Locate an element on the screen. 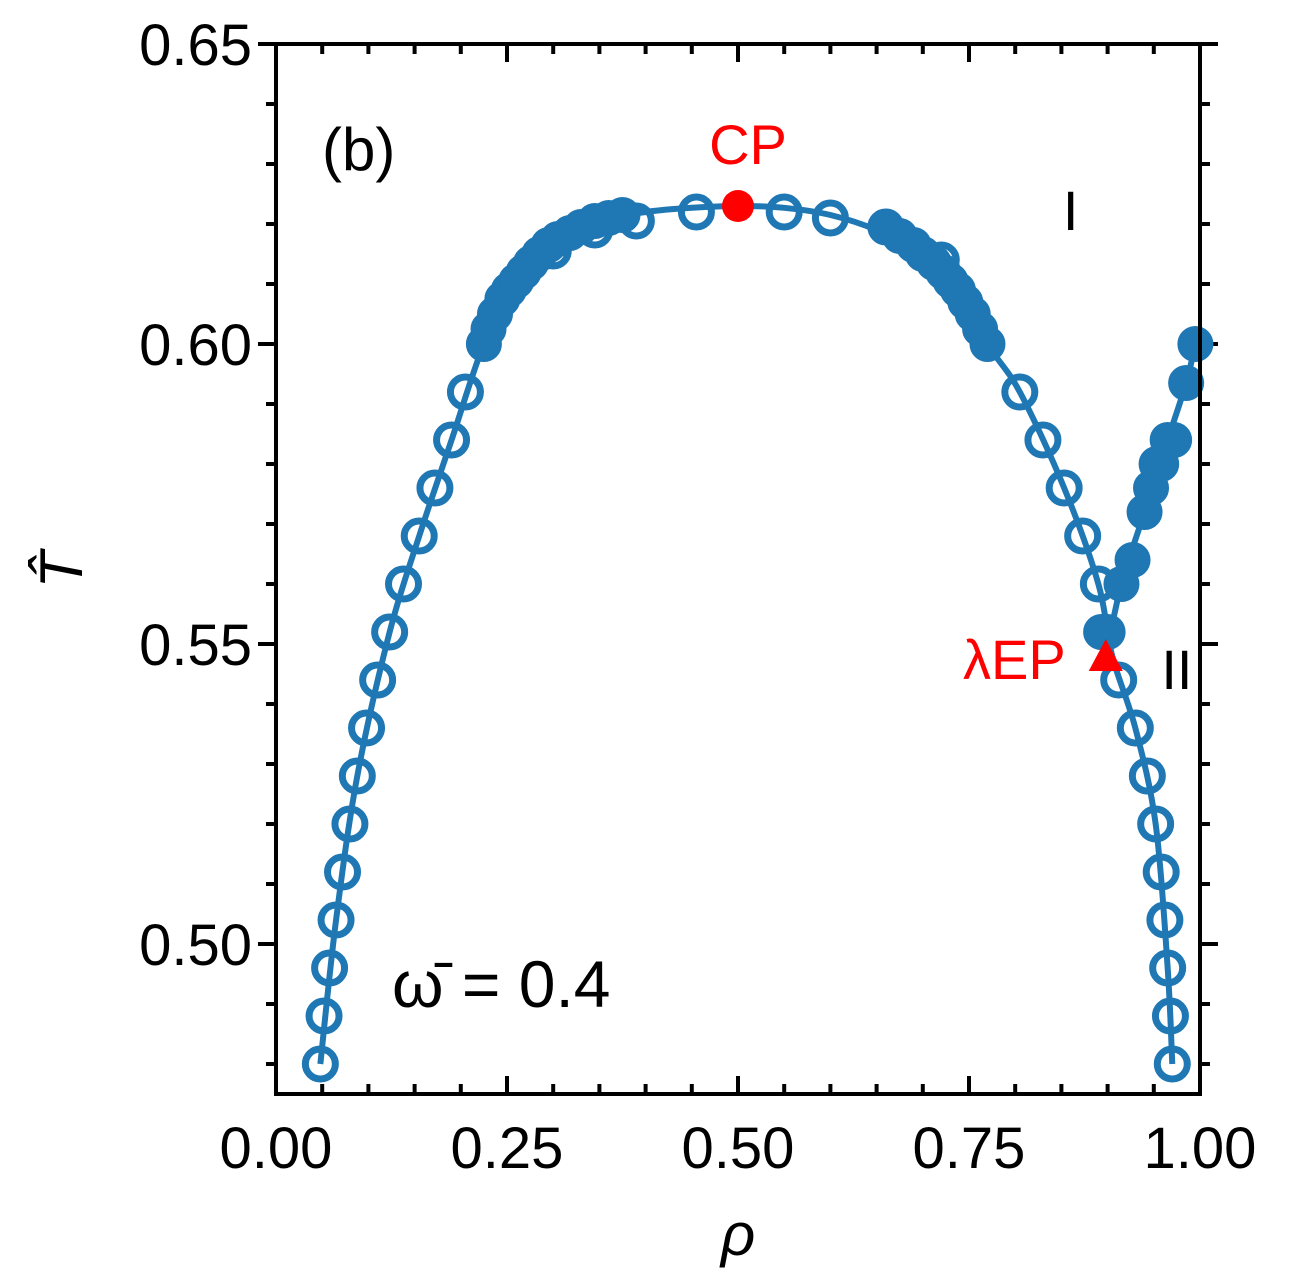  y-tick-label: 0.60 is located at coordinates (195, 345).